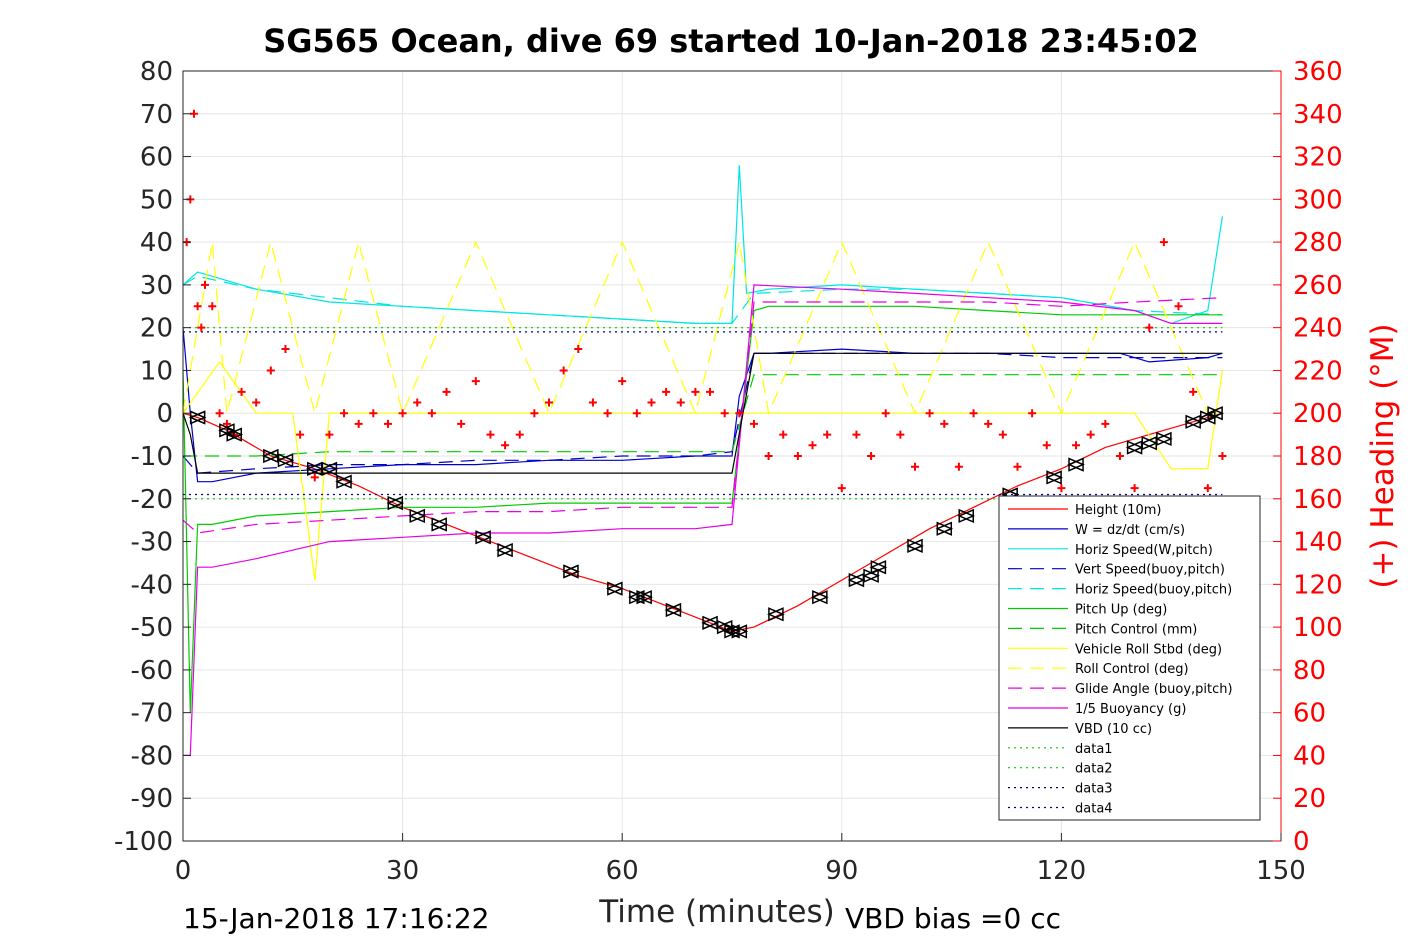 The height and width of the screenshot is (945, 1417). Describe the element at coordinates (1318, 329) in the screenshot. I see `y-right-tick-label: 240` at that location.